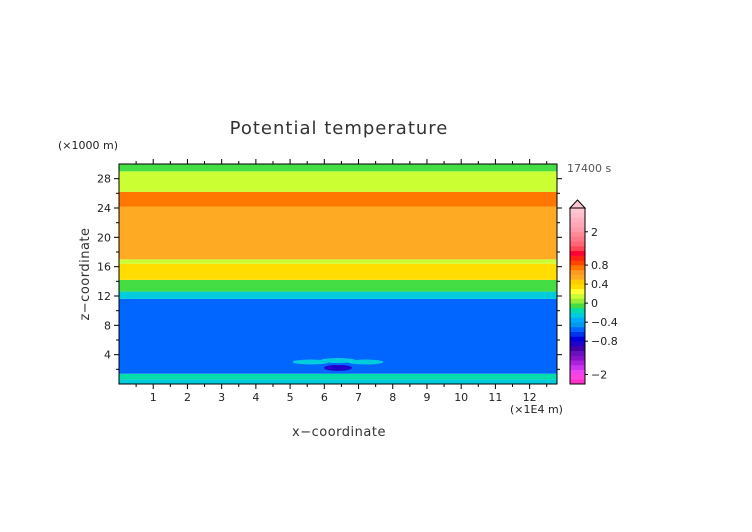 Image resolution: width=752 pixels, height=532 pixels. What do you see at coordinates (104, 237) in the screenshot?
I see `y-tick-label: 20` at bounding box center [104, 237].